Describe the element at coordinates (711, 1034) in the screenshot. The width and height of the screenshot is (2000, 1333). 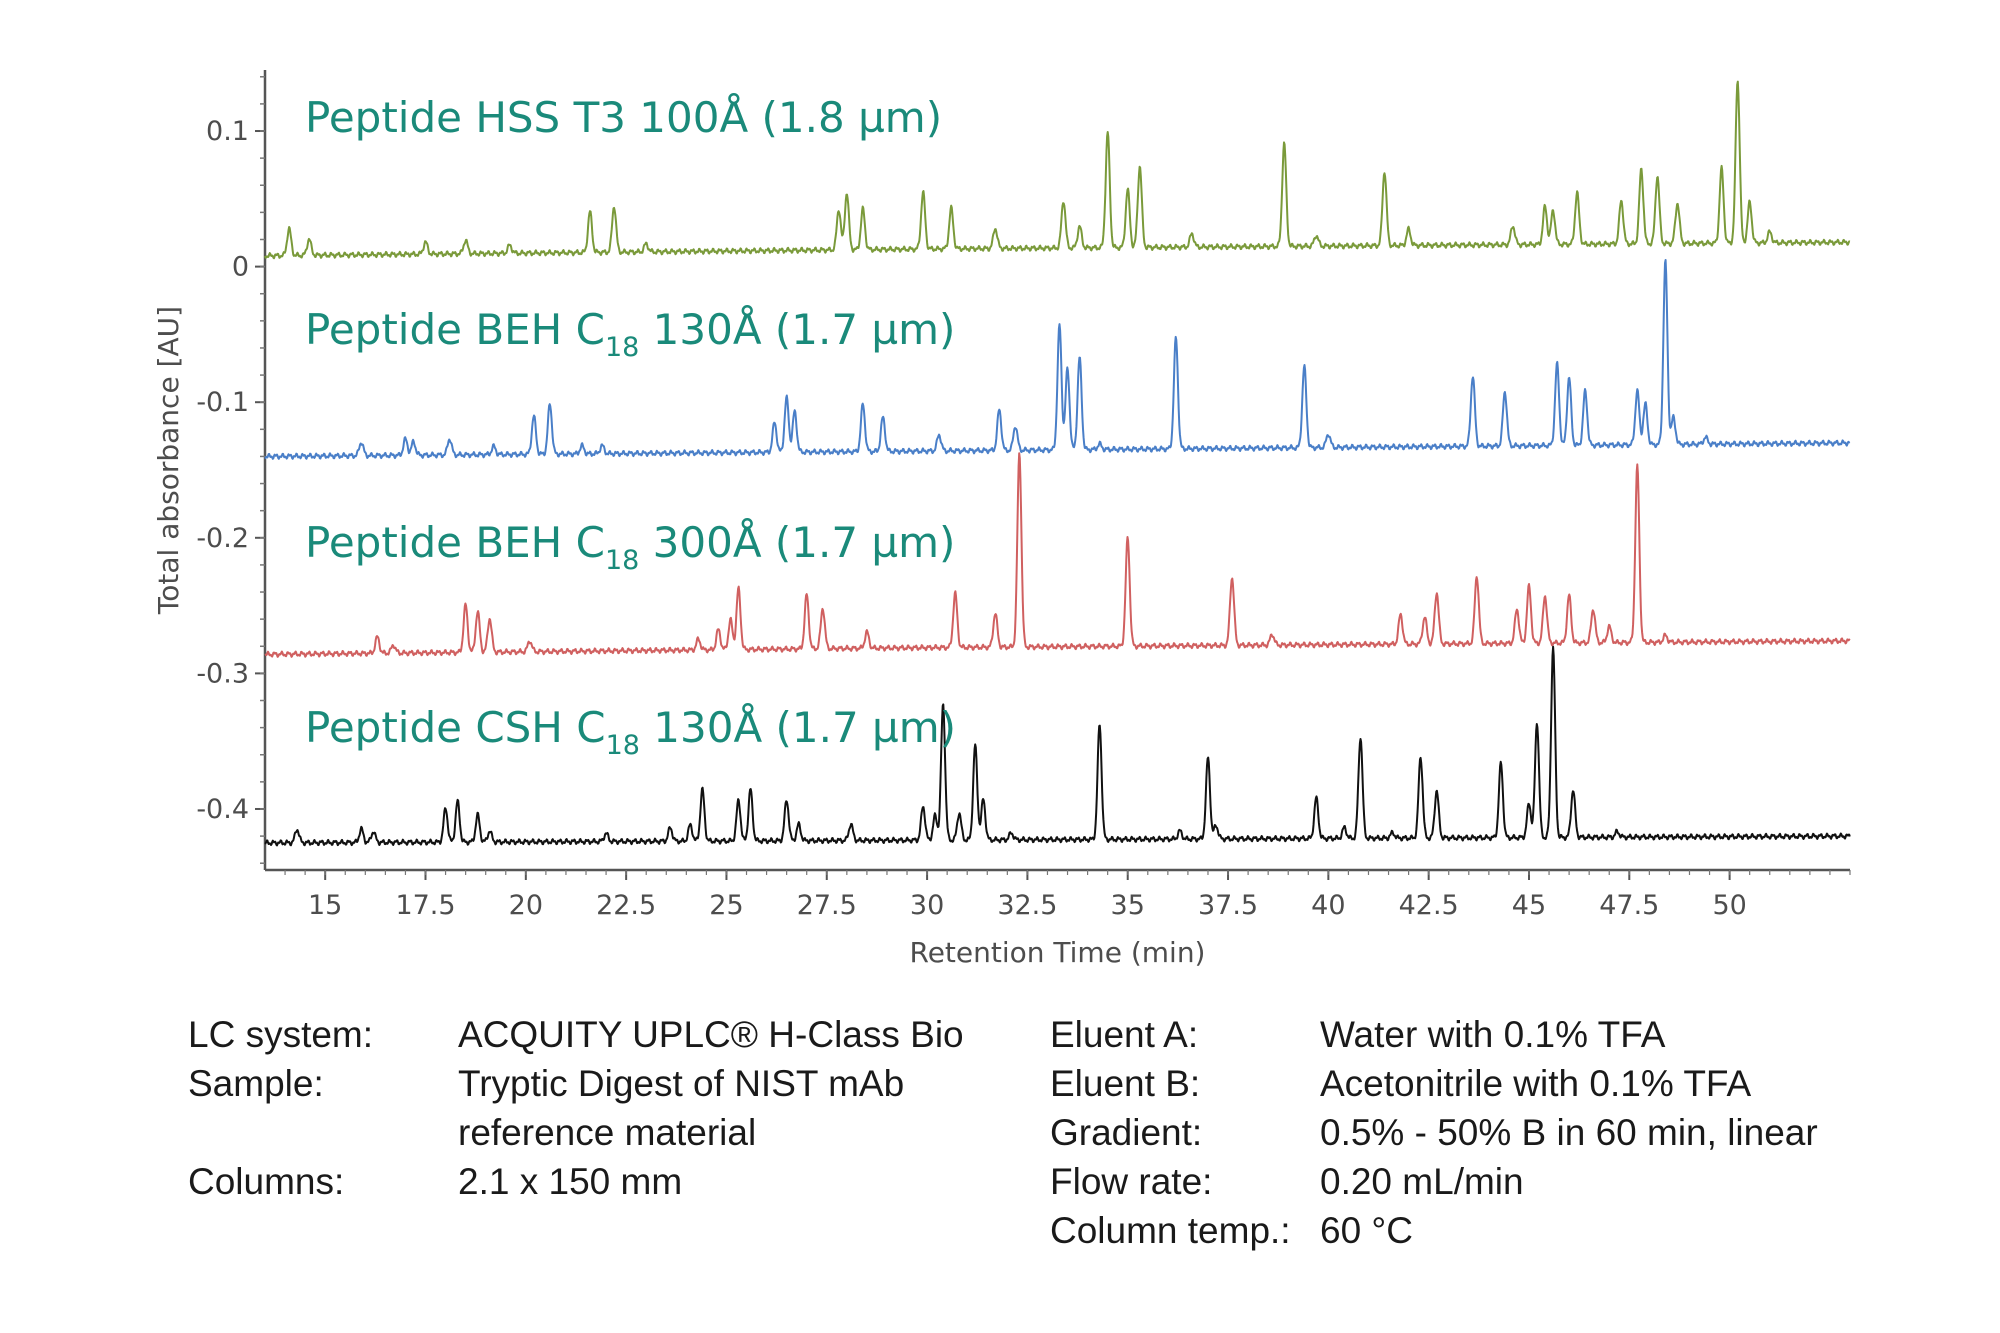
I see `condition-left-value: ACQUITY UPLC® H-Class Bio` at that location.